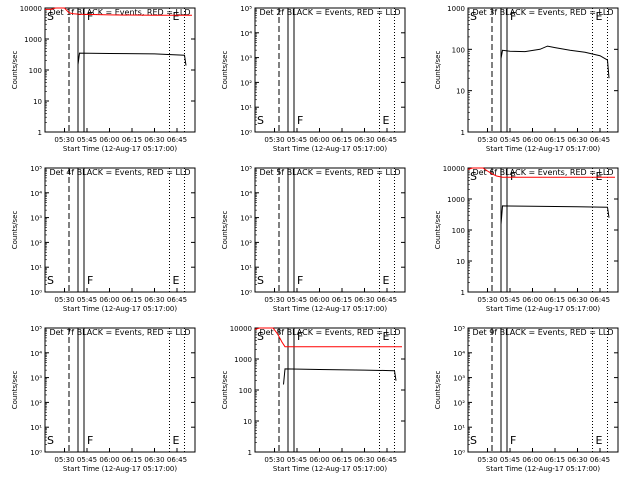 This screenshot has height=480, width=640. I want to click on chart-title: Det 7f BLACK = Events, RED = LLD, so click(119, 332).